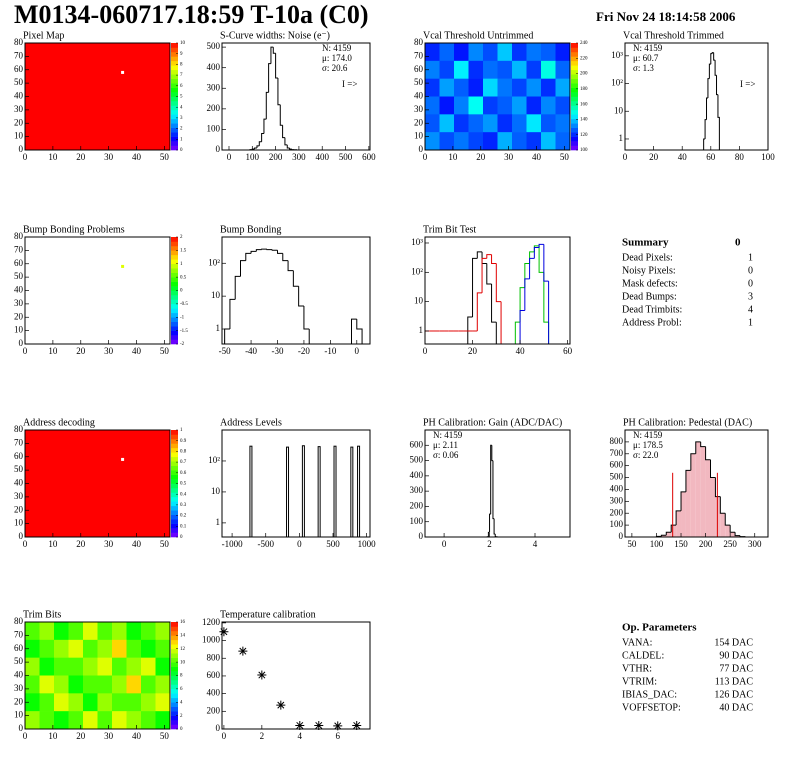 This screenshot has height=772, width=796. Describe the element at coordinates (750, 309) in the screenshot. I see `table-value: 4` at that location.